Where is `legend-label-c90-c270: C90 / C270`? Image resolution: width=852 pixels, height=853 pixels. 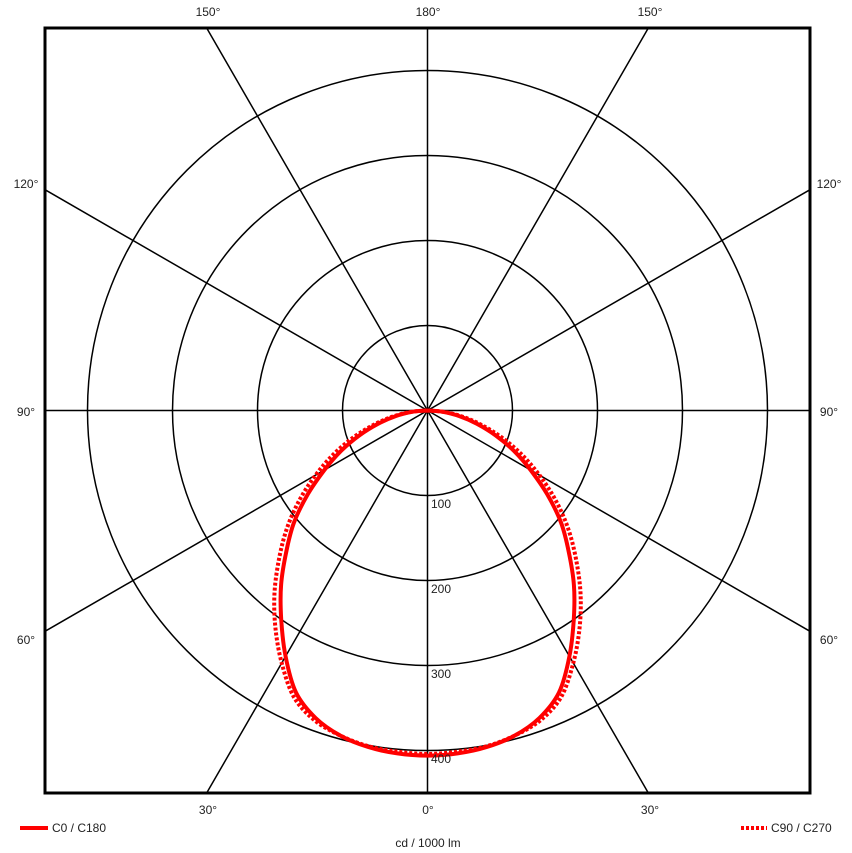
legend-label-c90-c270: C90 / C270 is located at coordinates (801, 828).